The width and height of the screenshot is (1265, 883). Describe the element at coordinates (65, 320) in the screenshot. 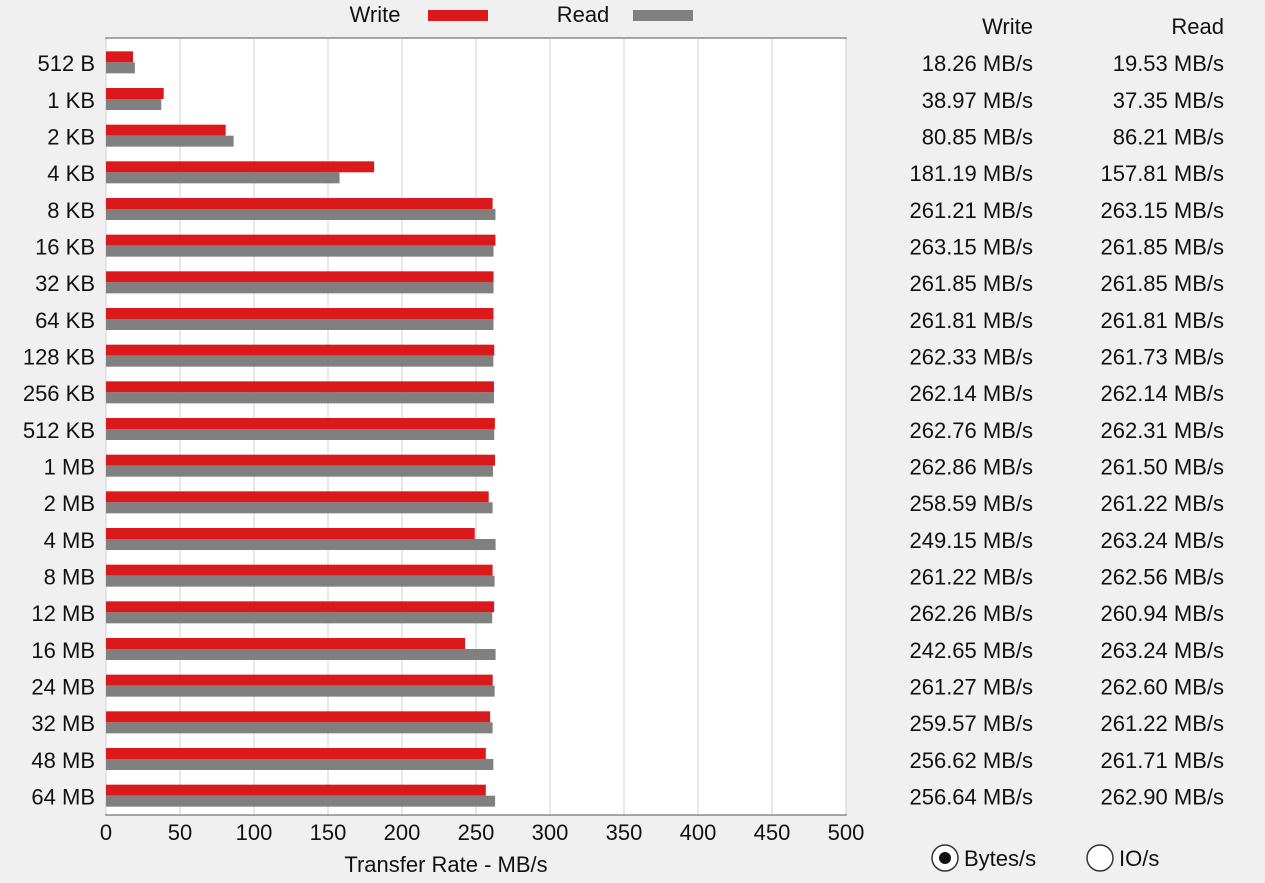

I see `y-tick-label: 64 KB` at that location.